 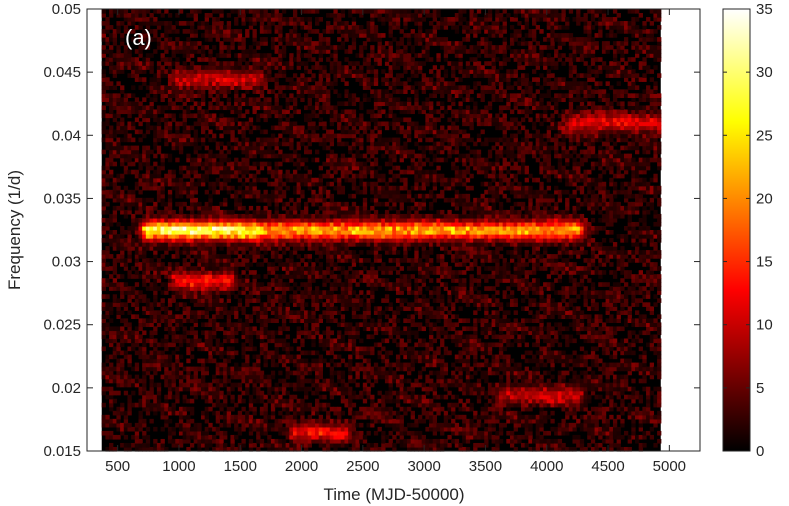 What do you see at coordinates (760, 451) in the screenshot?
I see `colorbar-tick-label: 0` at bounding box center [760, 451].